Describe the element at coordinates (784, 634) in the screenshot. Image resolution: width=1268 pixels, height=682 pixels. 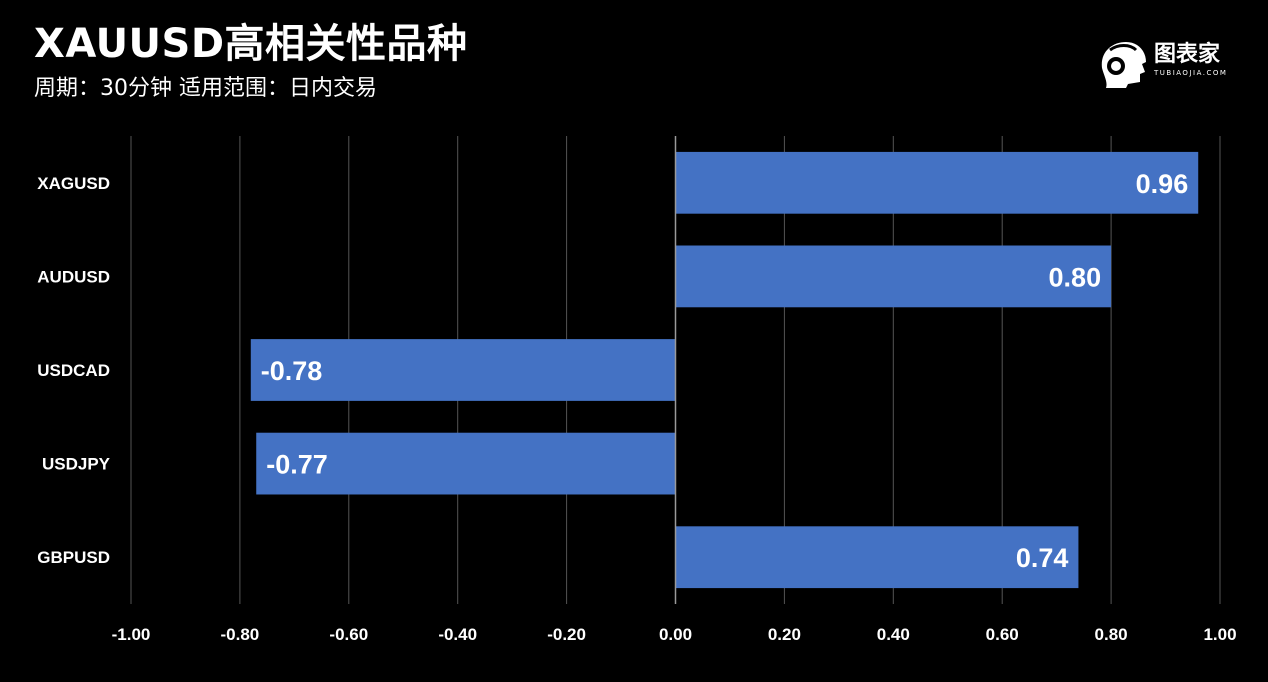
I see `x-tick-label: 0.20` at that location.